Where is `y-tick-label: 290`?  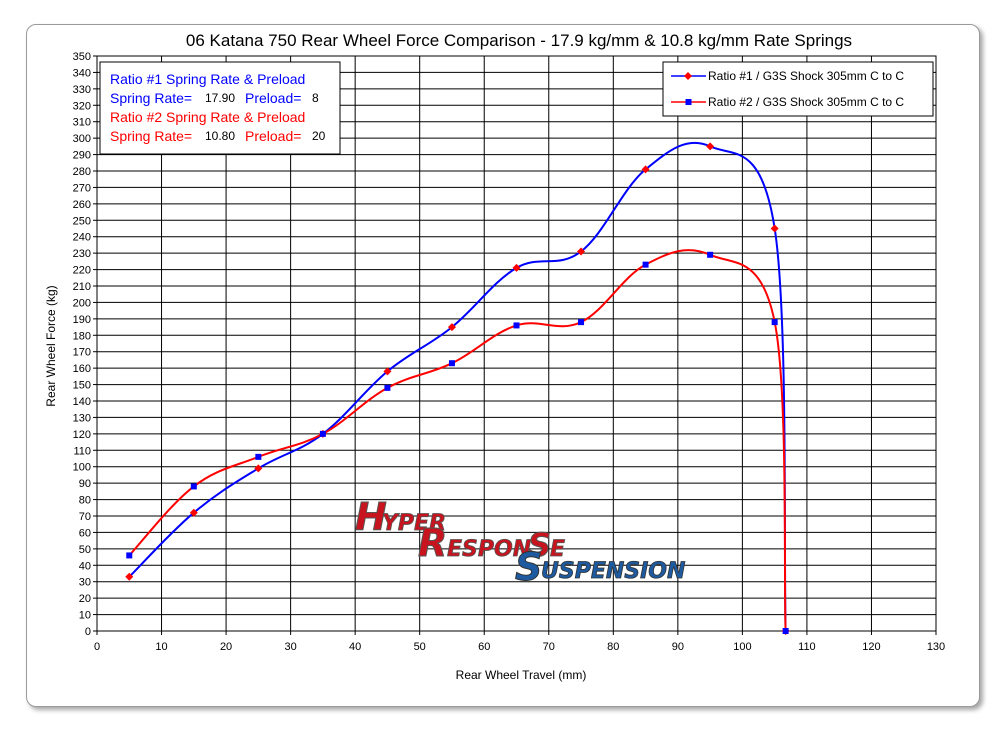 y-tick-label: 290 is located at coordinates (82, 156).